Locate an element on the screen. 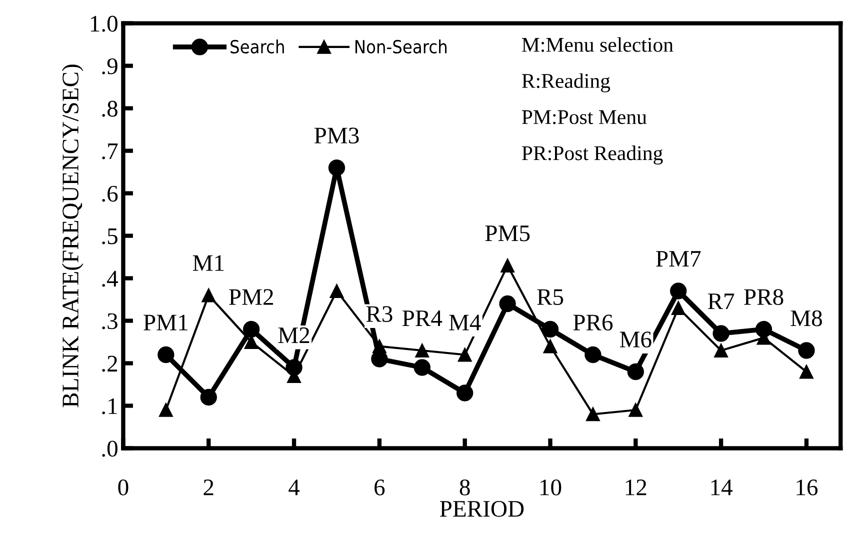  annotation: R:Reading is located at coordinates (566, 82).